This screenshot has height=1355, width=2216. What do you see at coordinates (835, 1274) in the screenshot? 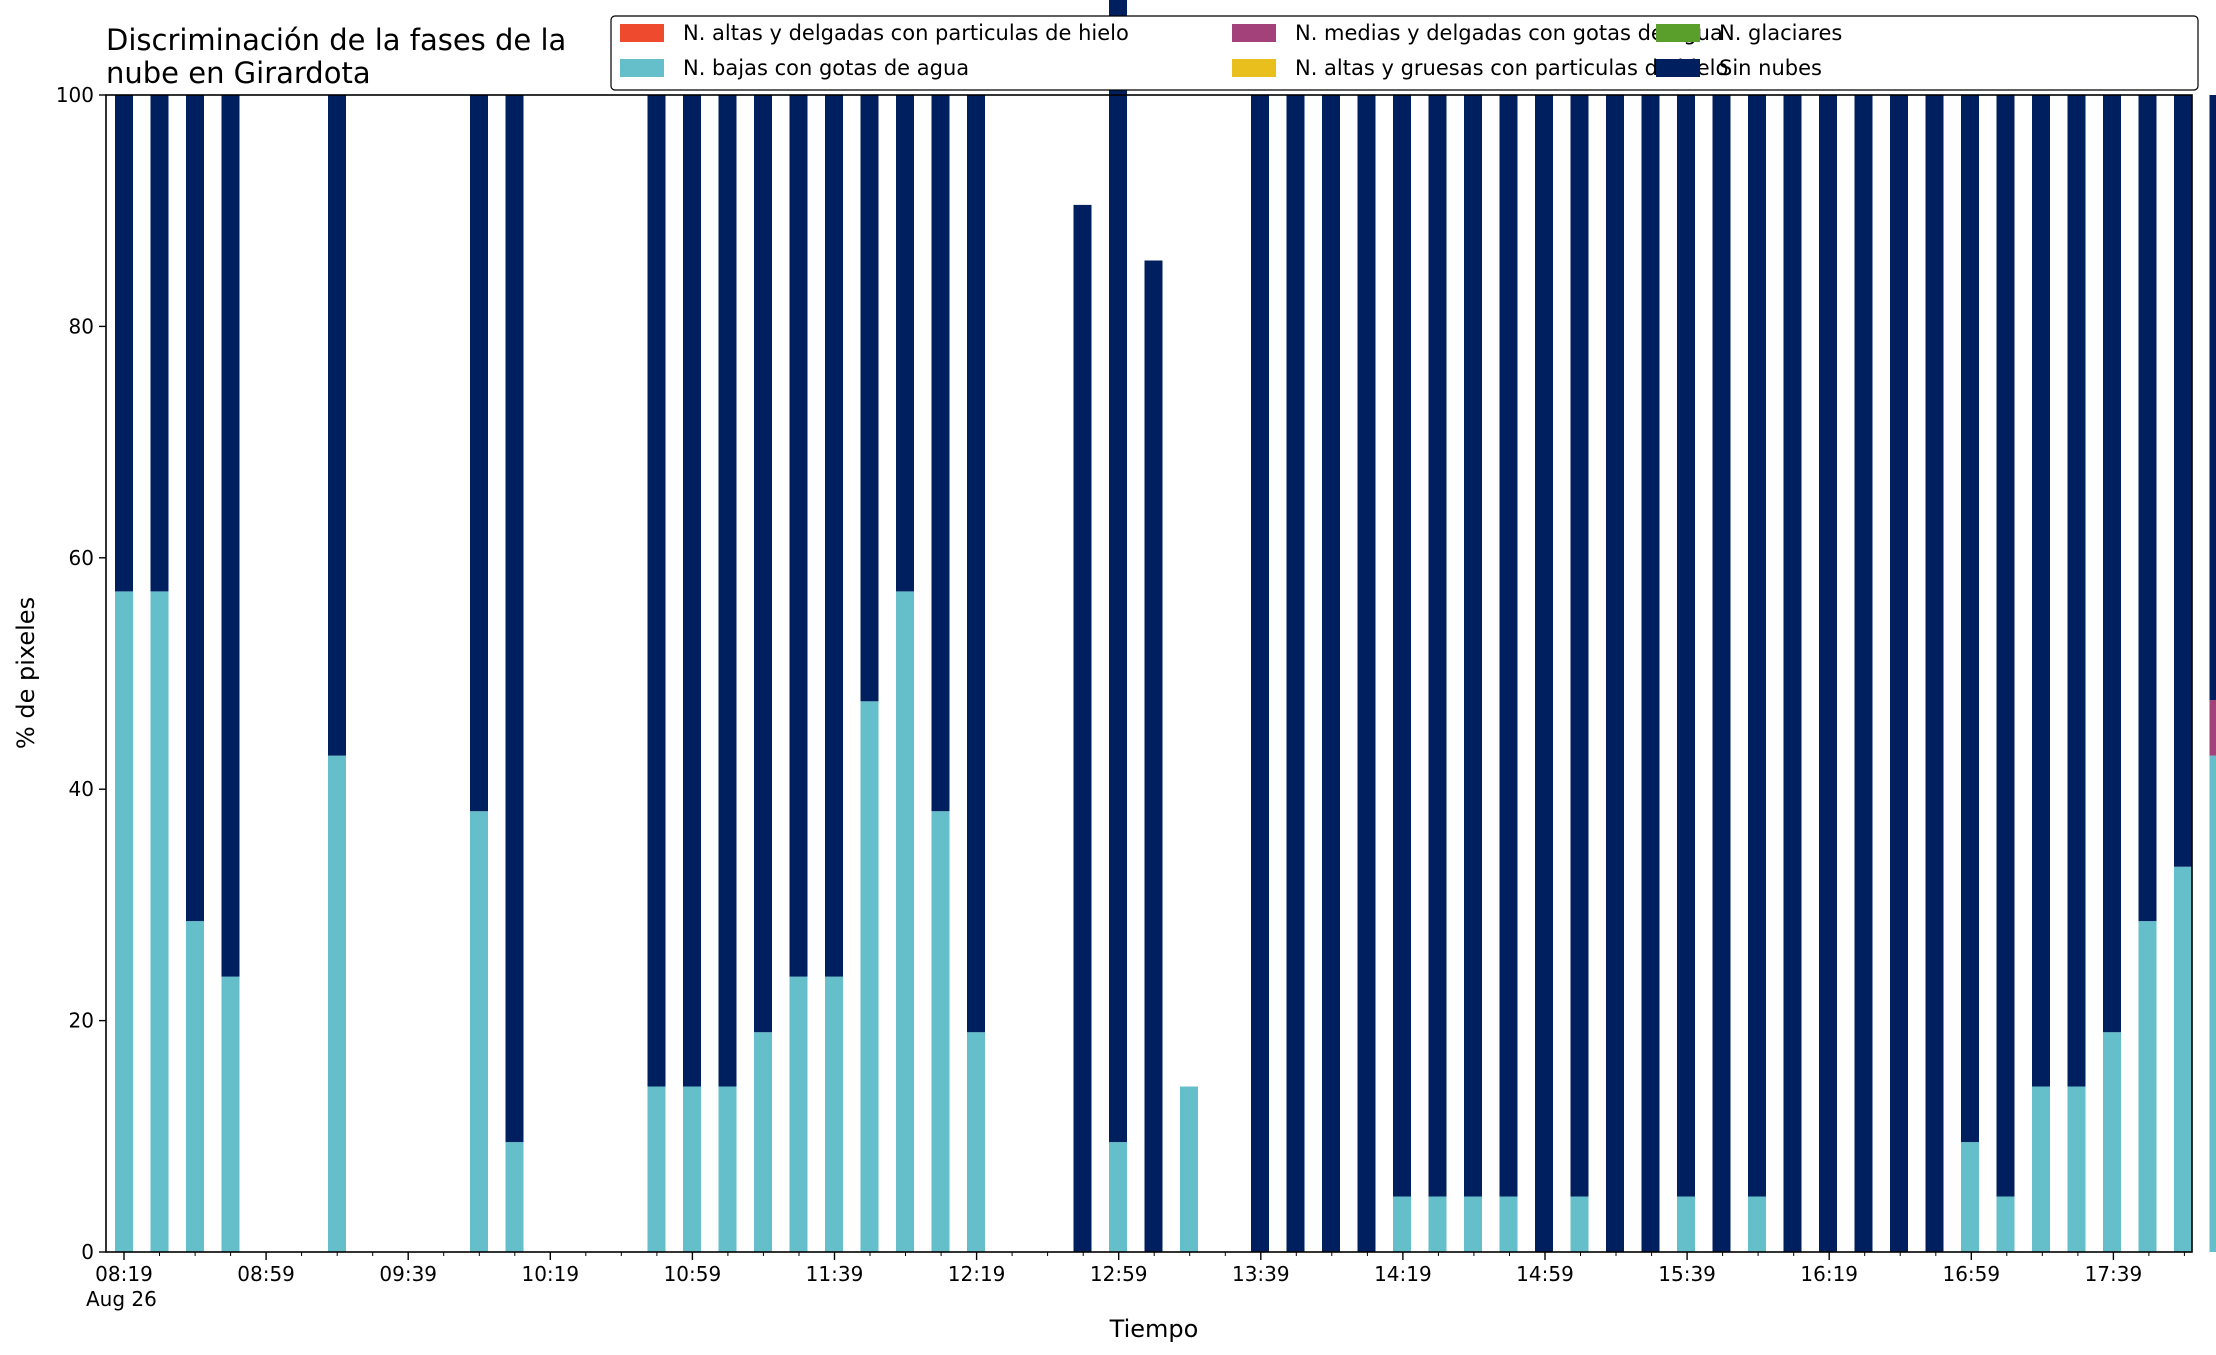
I see `x-tick-label-5: 11:39` at bounding box center [835, 1274].